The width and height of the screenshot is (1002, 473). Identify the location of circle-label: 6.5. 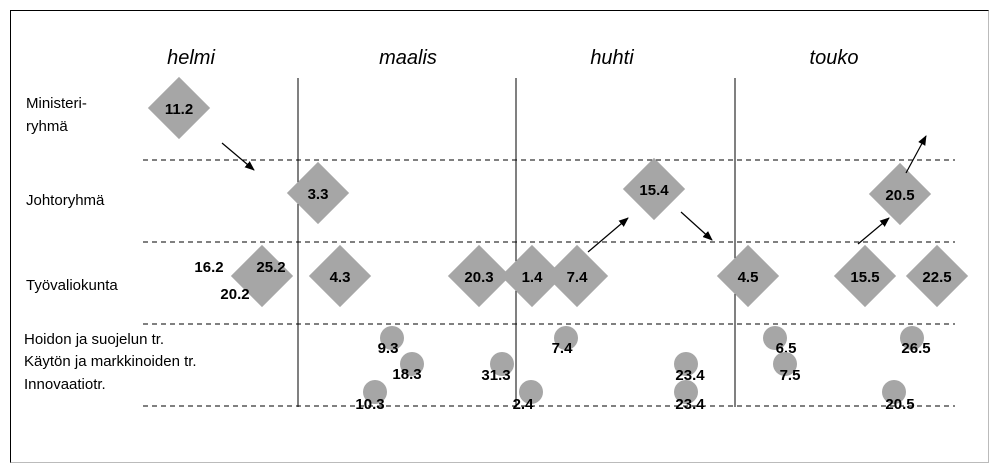
(786, 348).